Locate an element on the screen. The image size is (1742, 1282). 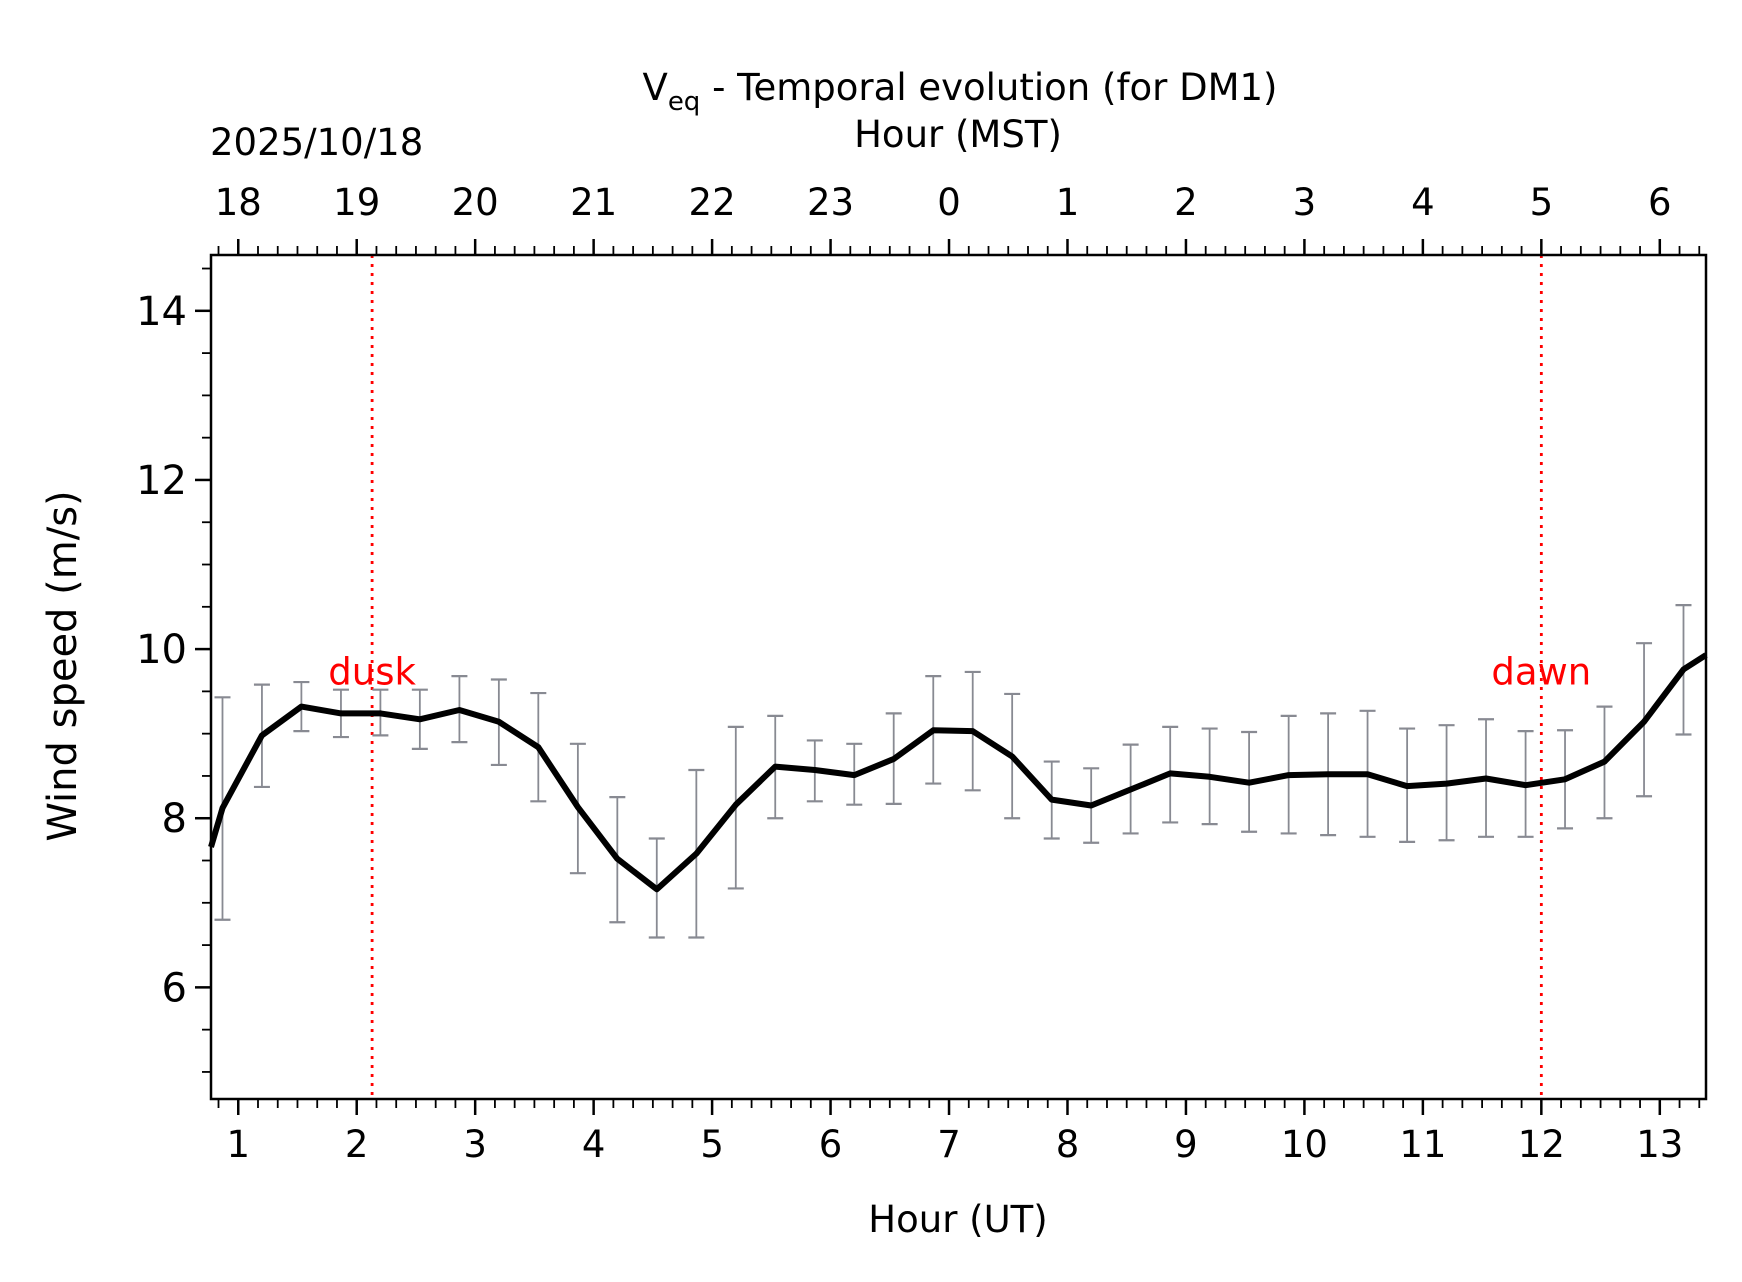
y-tick-label: 12 is located at coordinates (161, 481).